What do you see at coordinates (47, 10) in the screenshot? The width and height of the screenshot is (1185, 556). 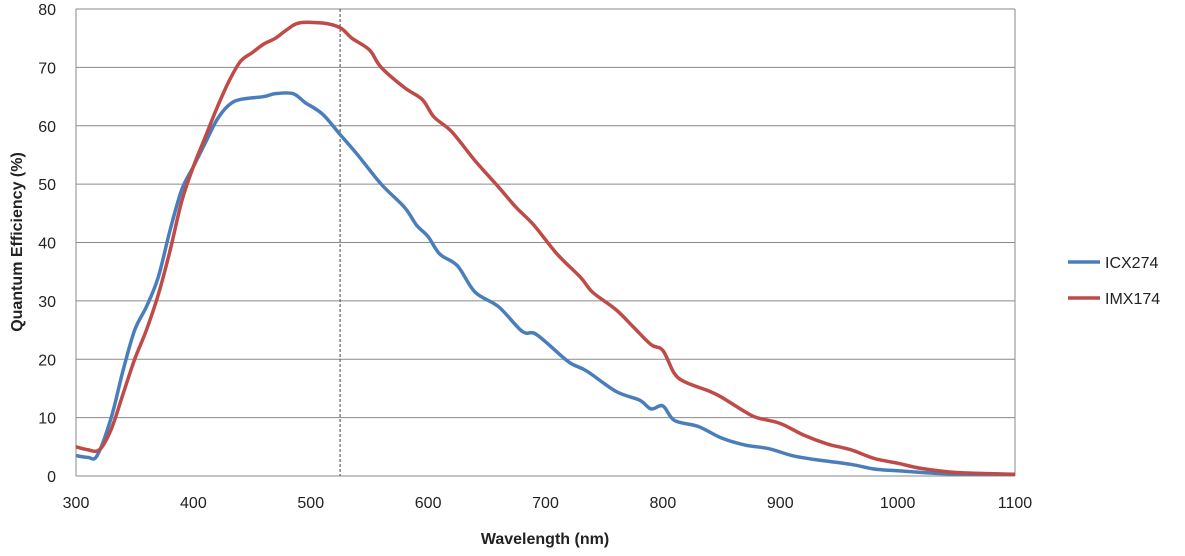 I see `y-tick-label: 80` at bounding box center [47, 10].